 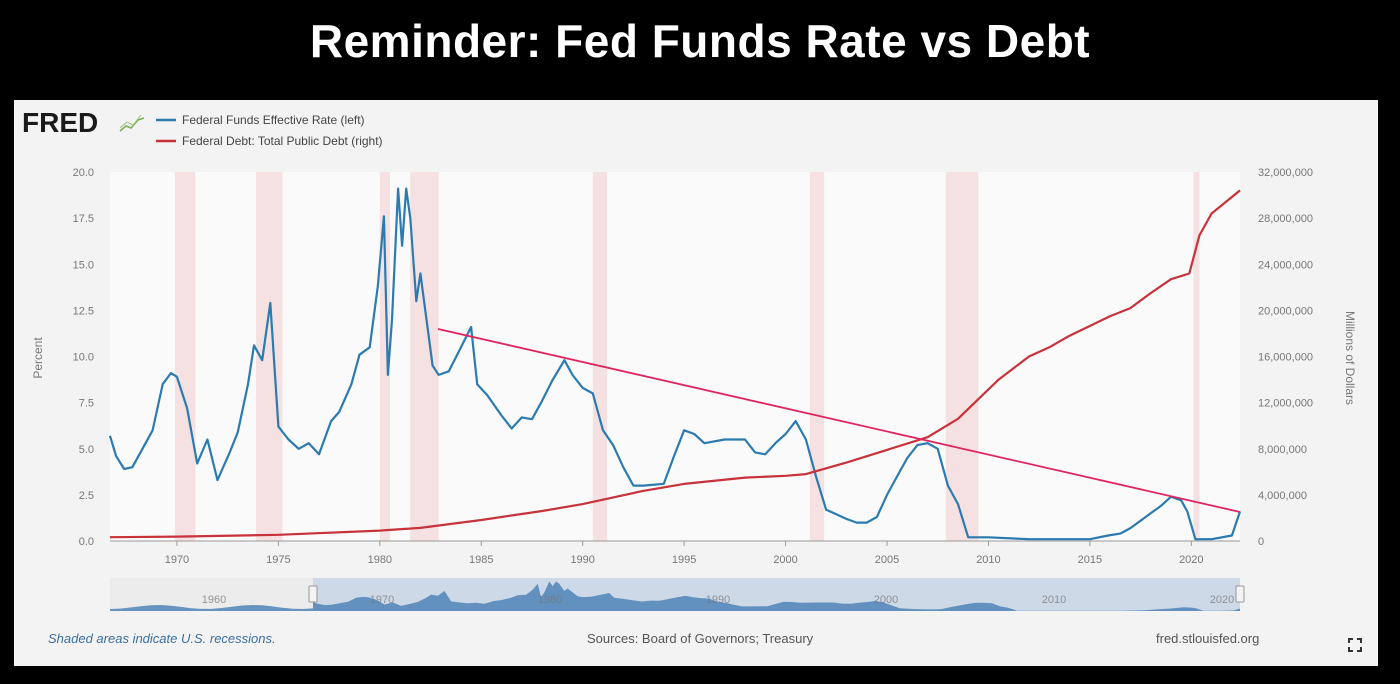 I want to click on x-tick-label: 1985, so click(x=481, y=560).